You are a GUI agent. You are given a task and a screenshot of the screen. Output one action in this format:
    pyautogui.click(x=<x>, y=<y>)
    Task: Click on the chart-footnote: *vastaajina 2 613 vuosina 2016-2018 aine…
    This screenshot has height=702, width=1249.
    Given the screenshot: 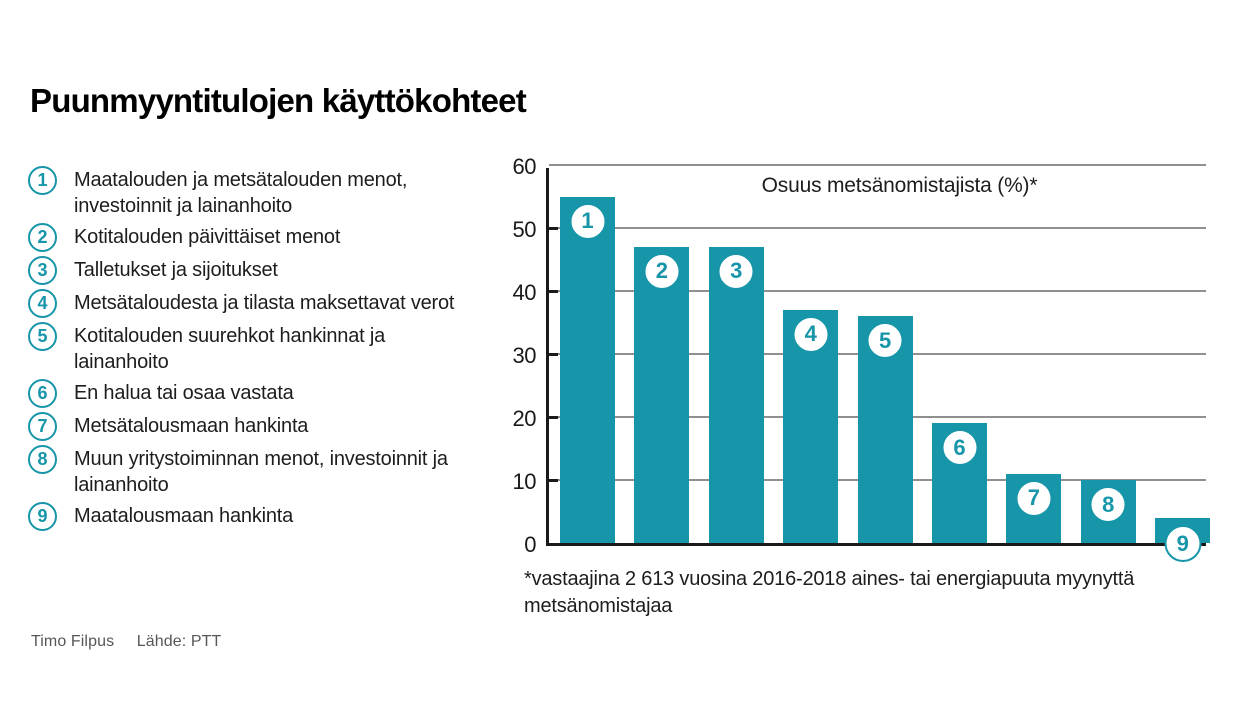 What is the action you would take?
    pyautogui.click(x=829, y=592)
    